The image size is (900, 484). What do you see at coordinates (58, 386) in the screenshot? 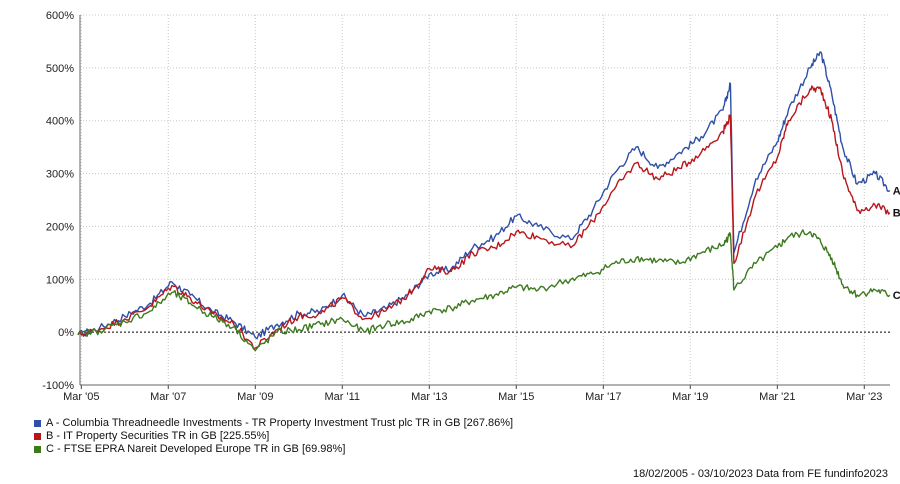
I see `y-tick-label: -100%` at bounding box center [58, 386].